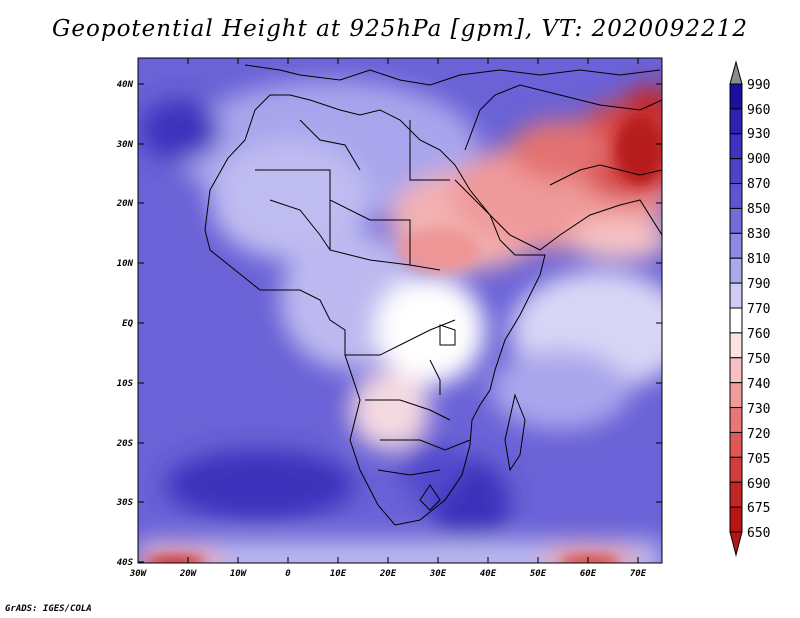 This screenshot has width=800, height=618. What do you see at coordinates (288, 574) in the screenshot?
I see `lon-label: 0` at bounding box center [288, 574].